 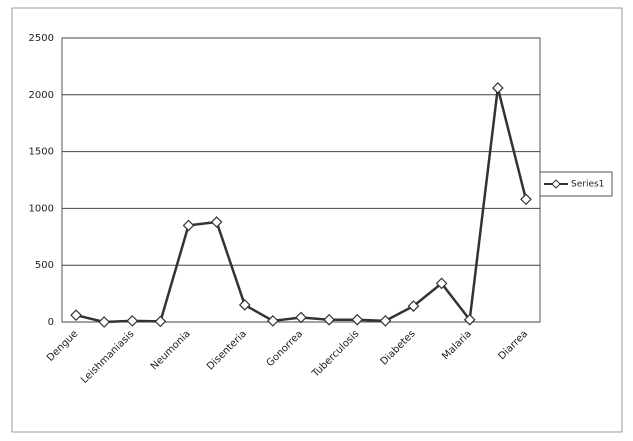 What do you see at coordinates (41, 95) in the screenshot?
I see `y-tick-label: 2000` at bounding box center [41, 95].